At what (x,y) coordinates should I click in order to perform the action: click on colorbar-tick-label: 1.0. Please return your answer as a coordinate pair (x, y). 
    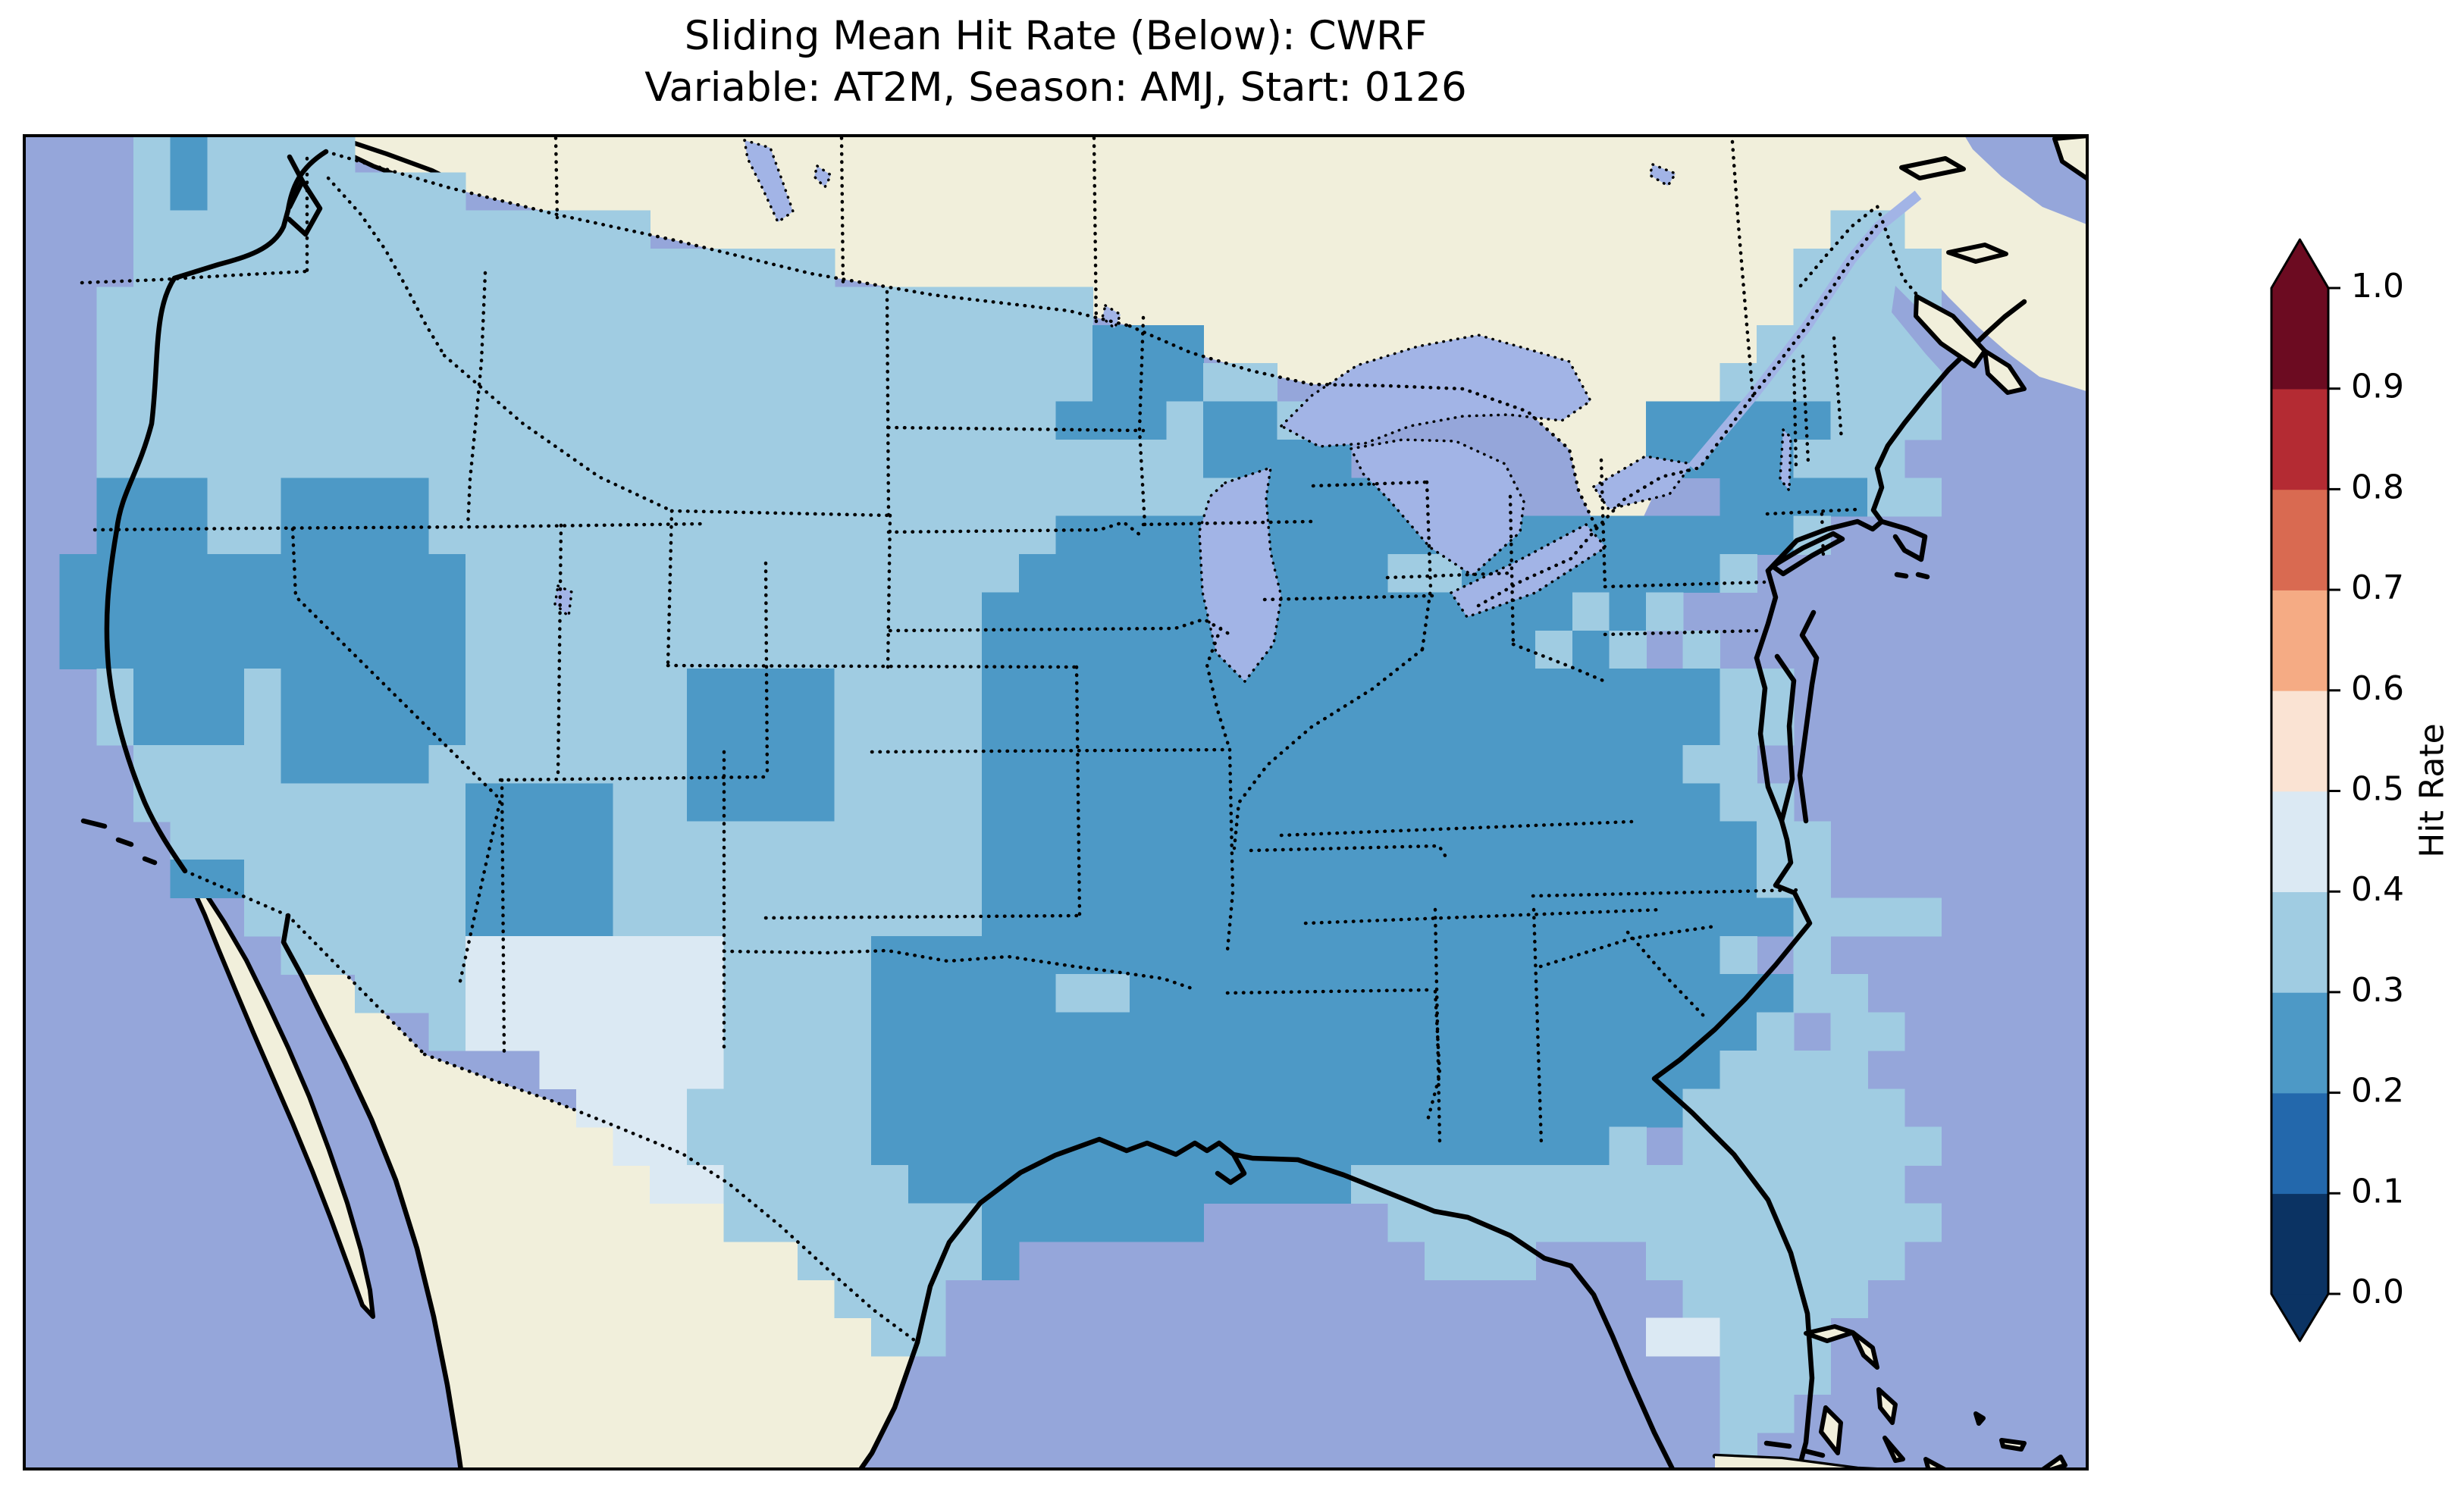
    Looking at the image, I should click on (2377, 286).